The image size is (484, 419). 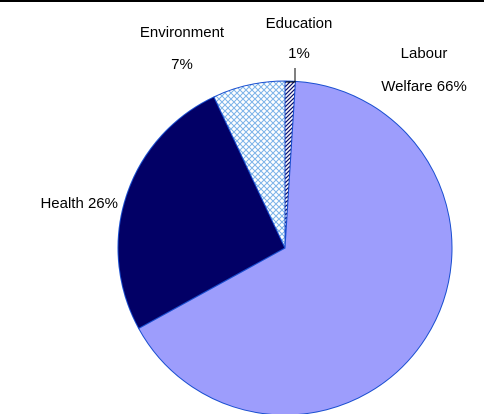 I want to click on slice-label-line: Labour, so click(x=424, y=53).